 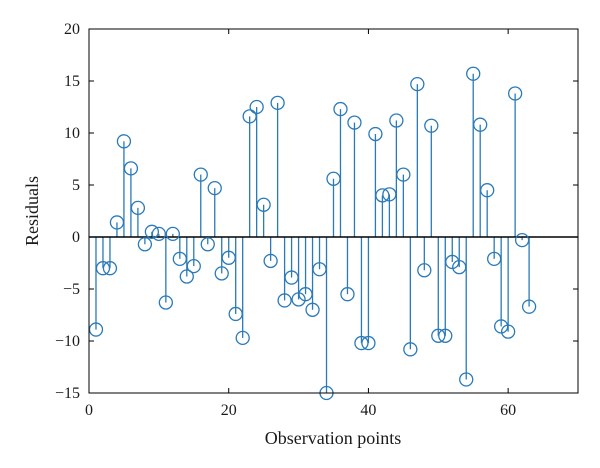 I want to click on x-axis-label: Observation points, so click(x=333, y=438).